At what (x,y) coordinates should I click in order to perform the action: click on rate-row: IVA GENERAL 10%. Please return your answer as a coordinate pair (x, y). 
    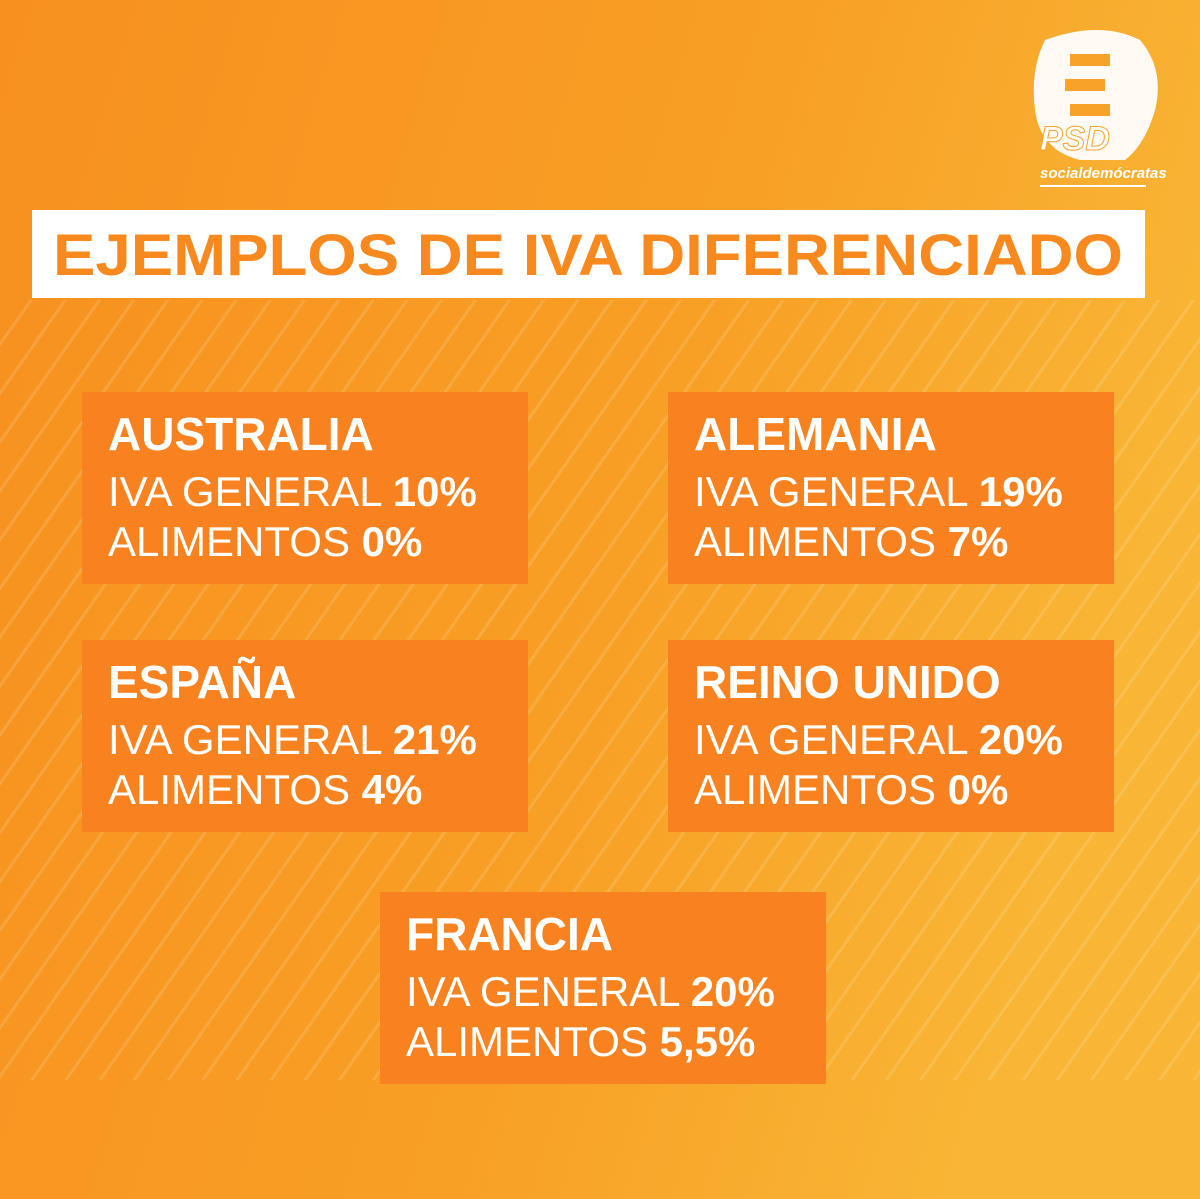
    Looking at the image, I should click on (292, 491).